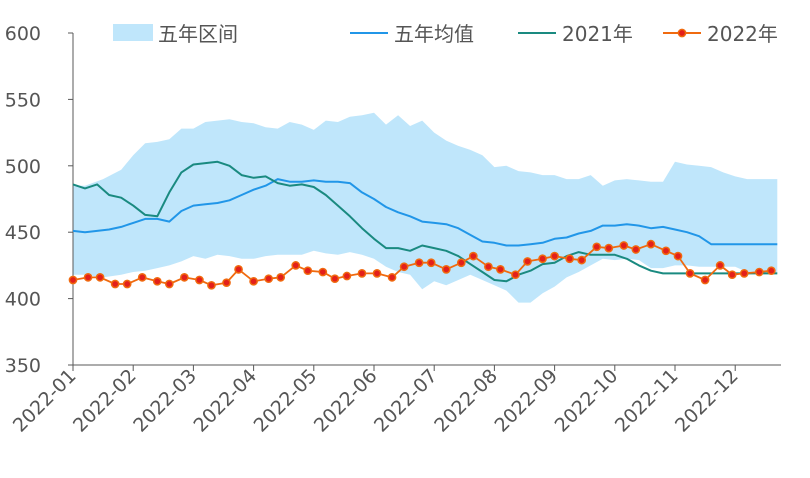 The image size is (810, 478). I want to click on legend-swatch-five-year-range, so click(133, 32).